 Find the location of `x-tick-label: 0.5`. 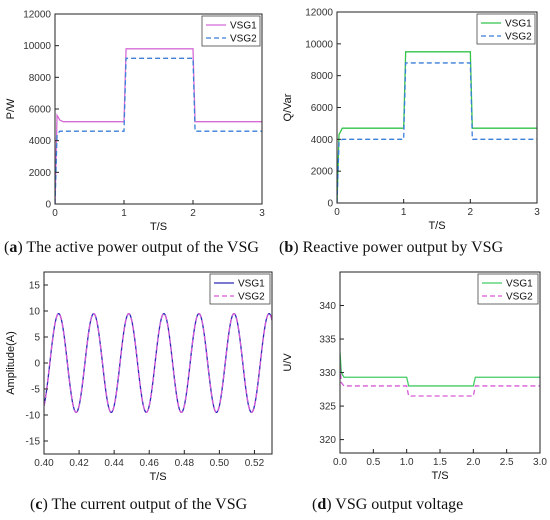

x-tick-label: 0.5 is located at coordinates (373, 462).